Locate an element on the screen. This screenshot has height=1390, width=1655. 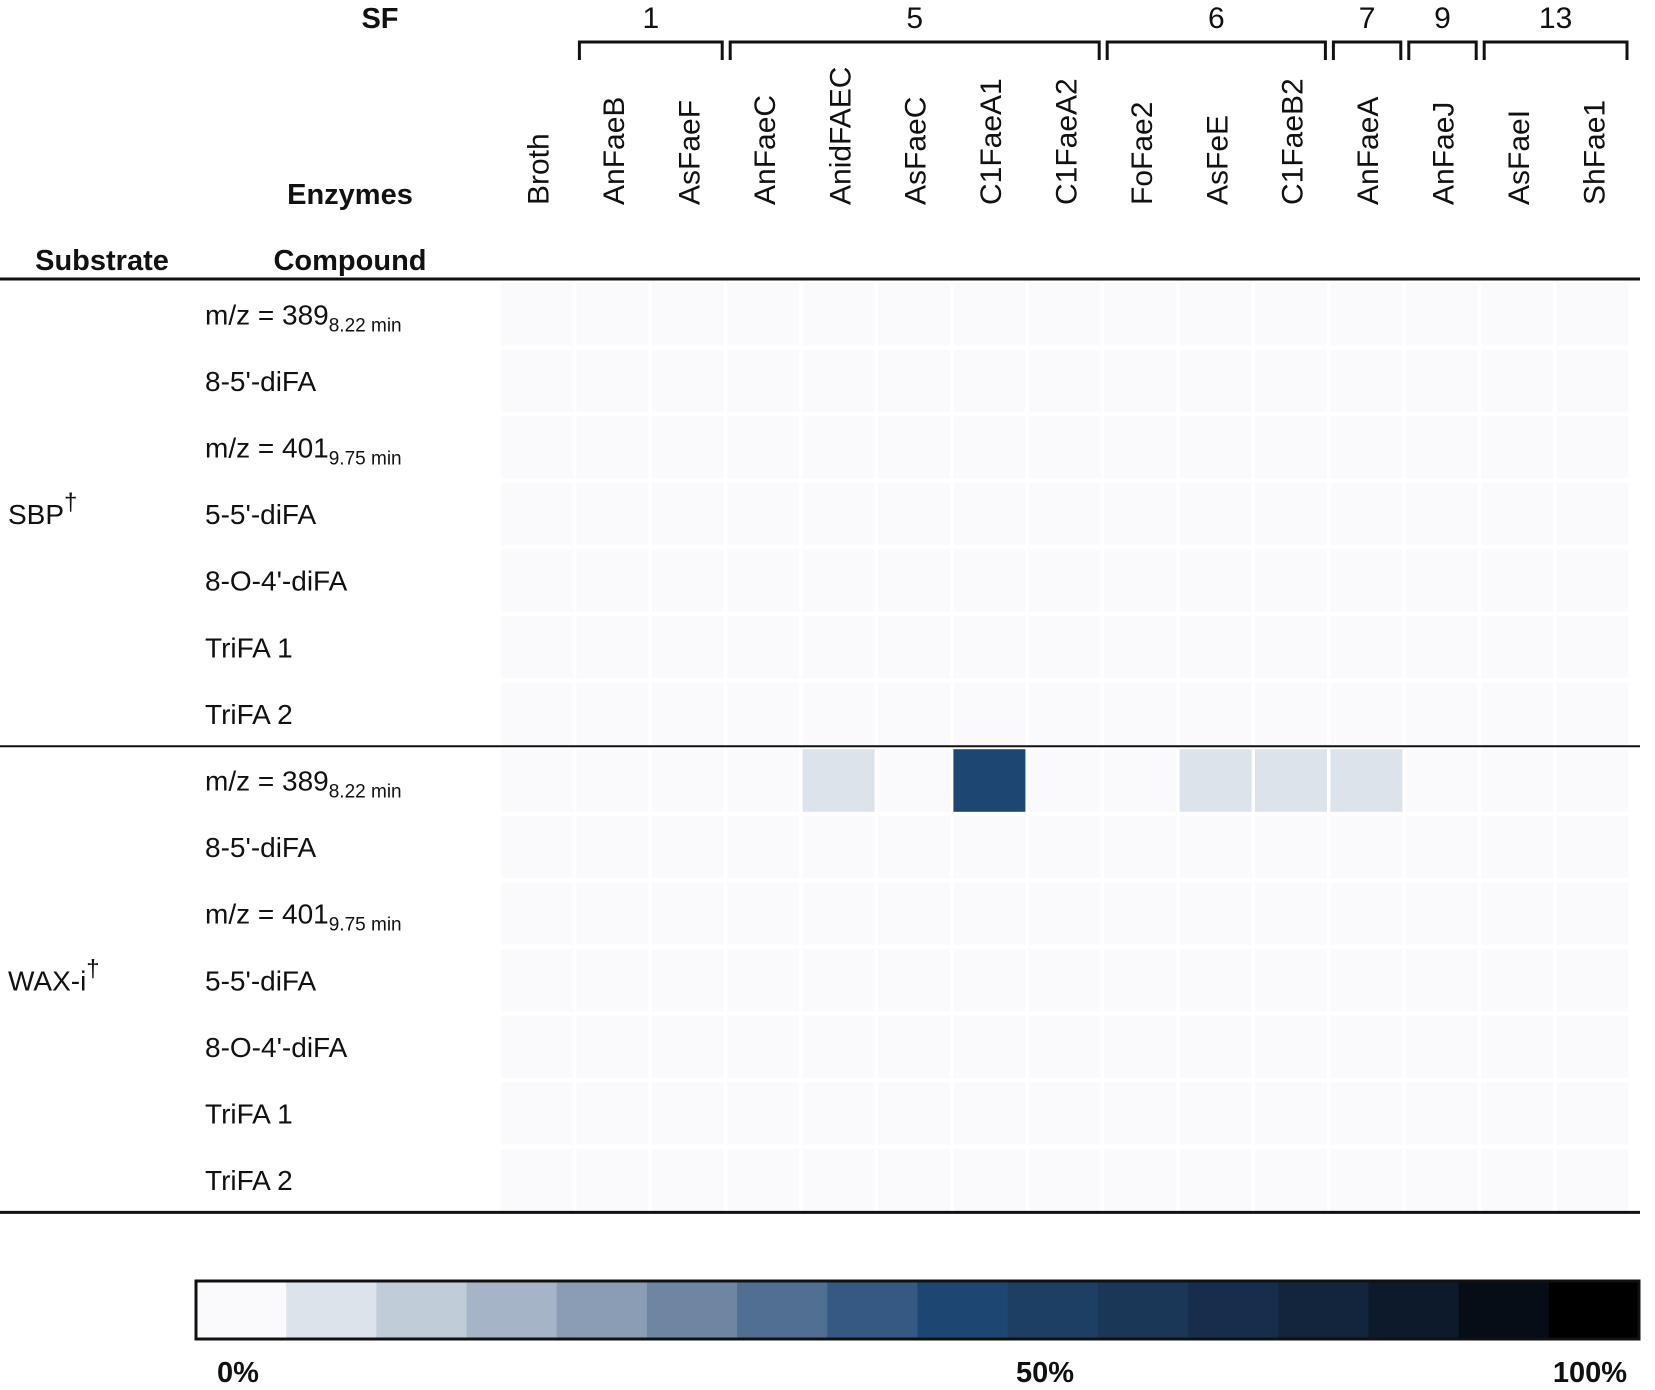
compound-retention-time: 8.22 min is located at coordinates (365, 325).